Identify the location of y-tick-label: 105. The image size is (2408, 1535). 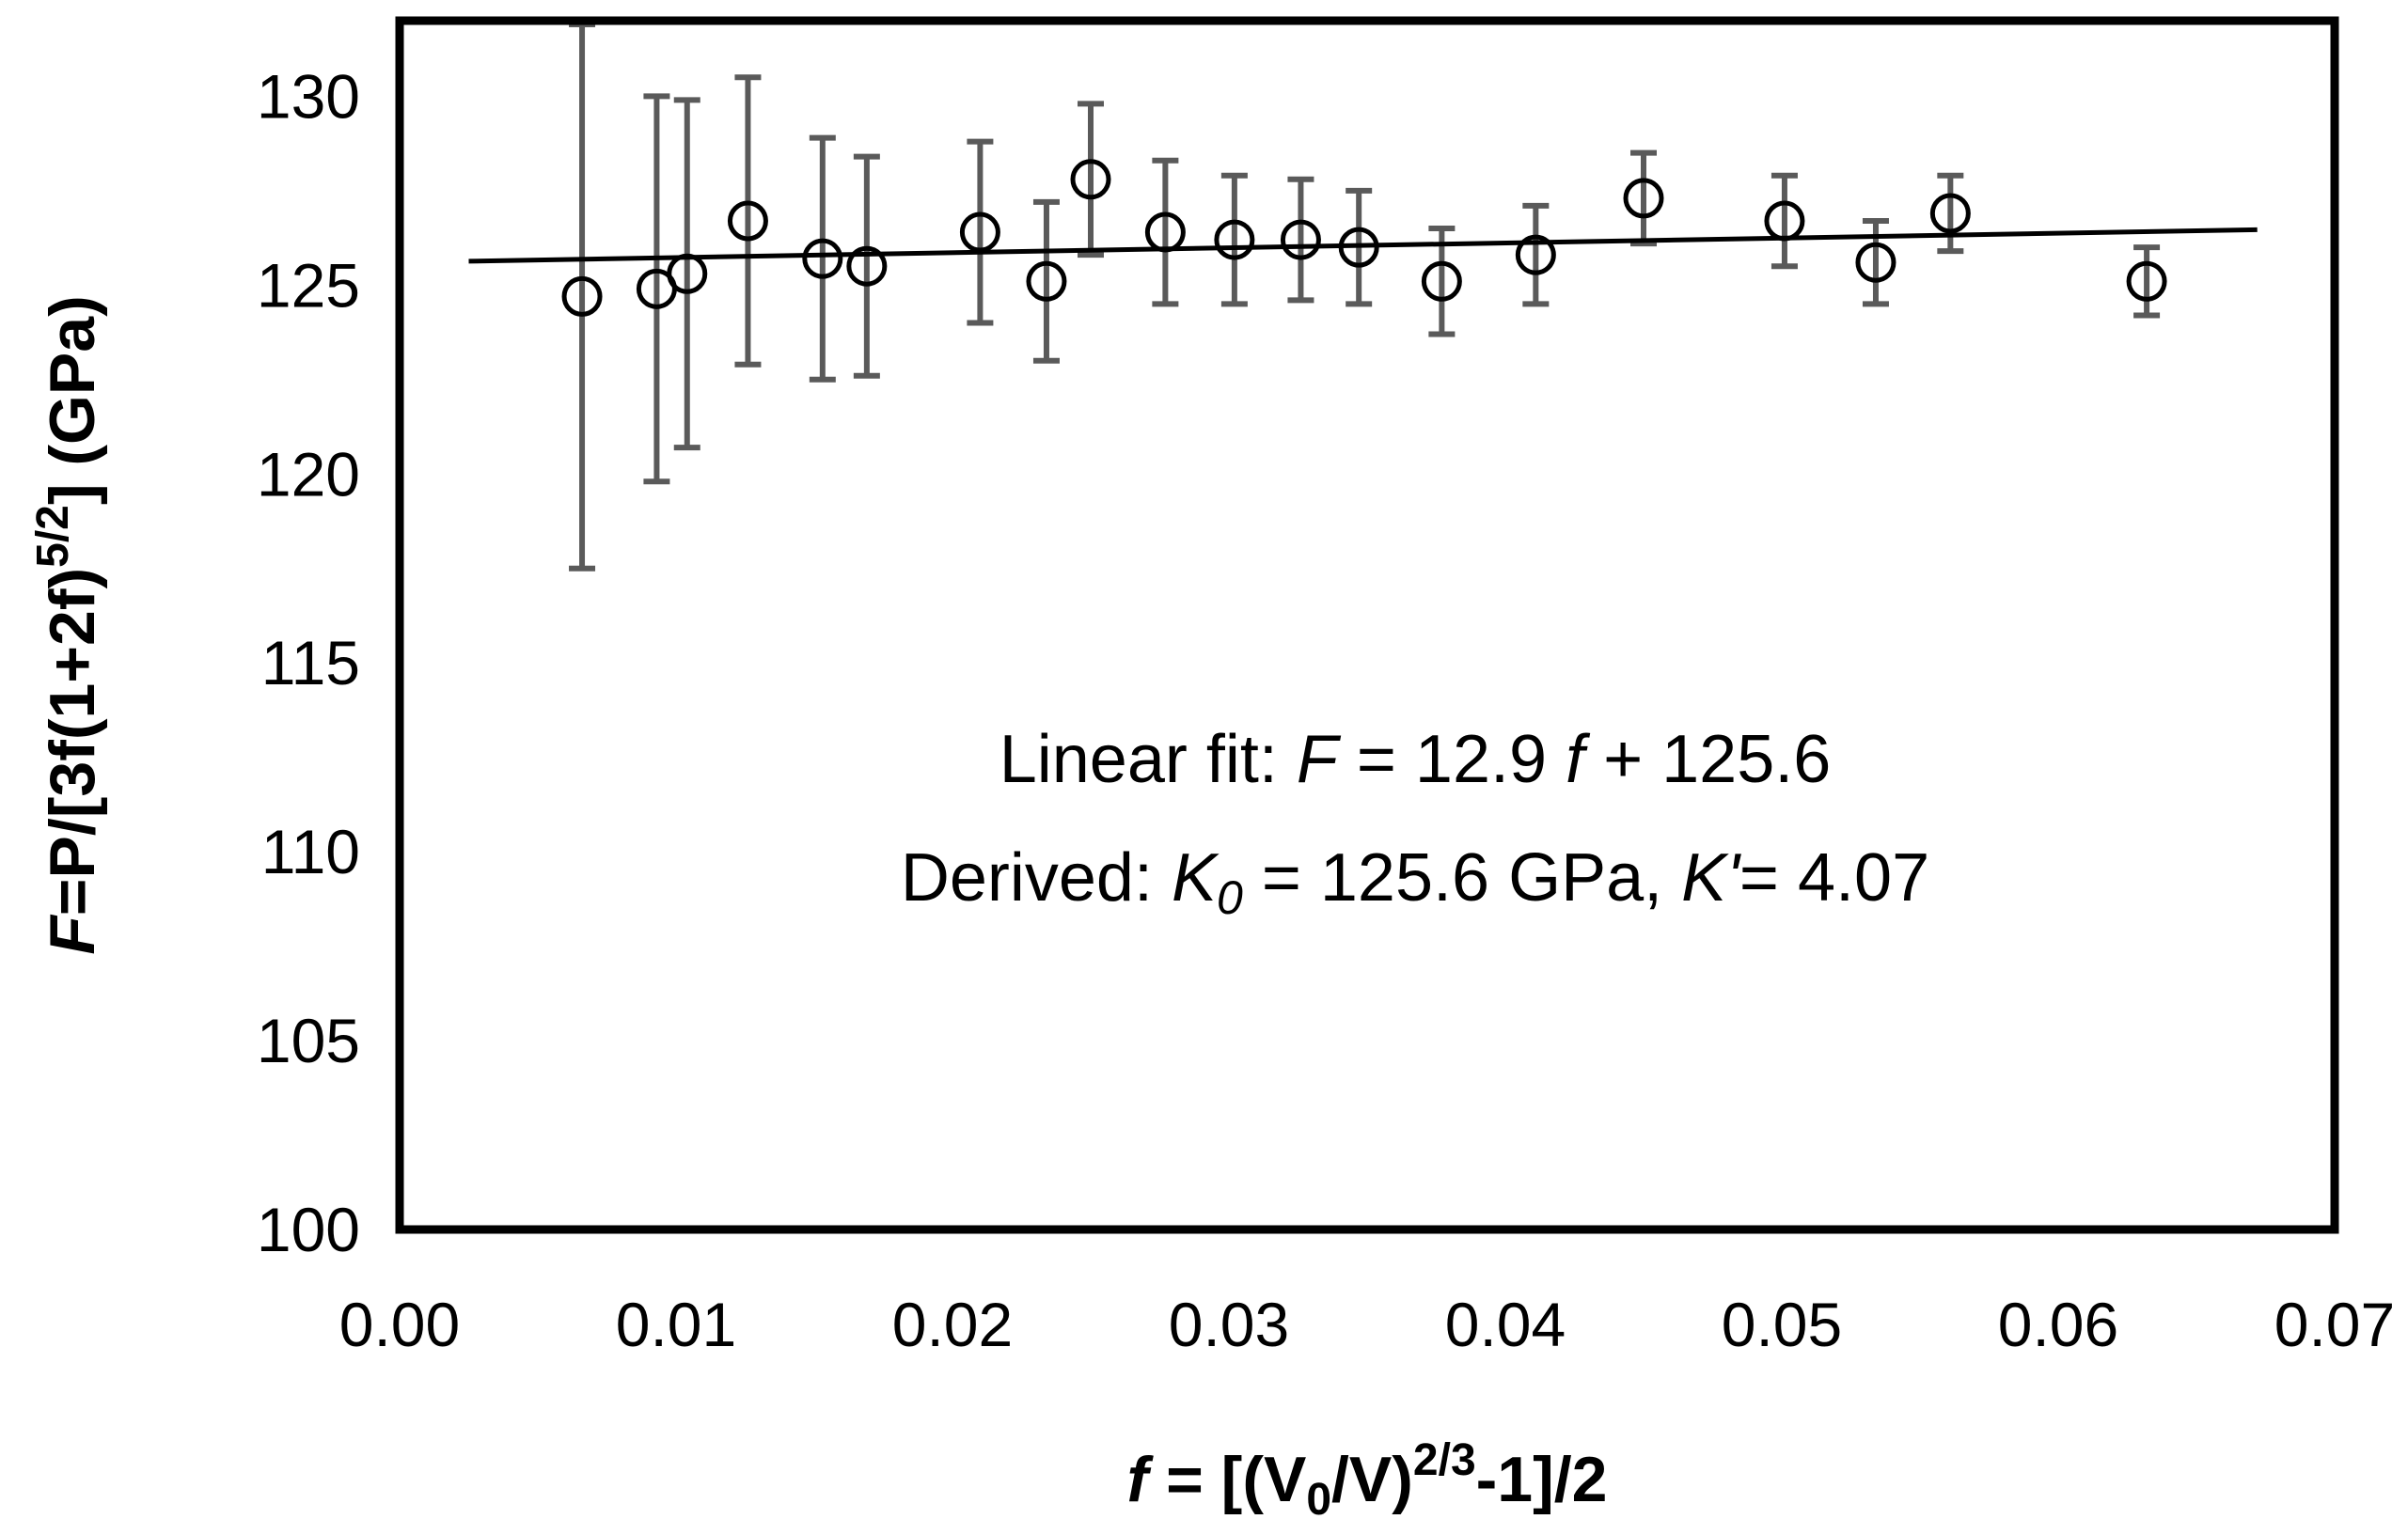
(308, 1040).